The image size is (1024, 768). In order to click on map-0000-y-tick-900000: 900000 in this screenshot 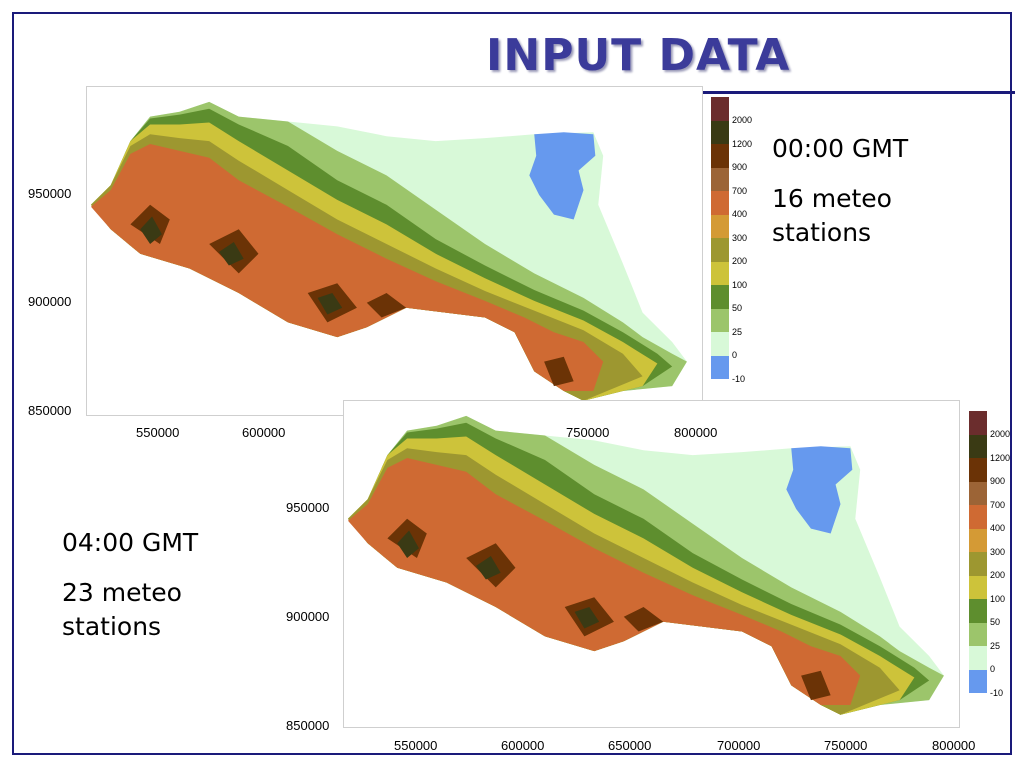, I will do `click(50, 301)`.